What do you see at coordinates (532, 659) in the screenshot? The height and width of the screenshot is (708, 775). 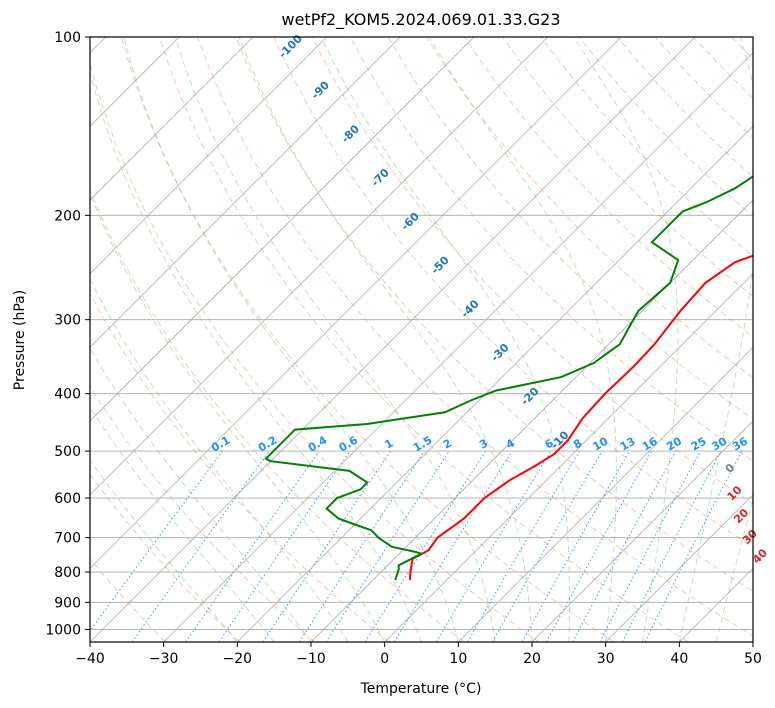 I see `x-tick-label: 20` at bounding box center [532, 659].